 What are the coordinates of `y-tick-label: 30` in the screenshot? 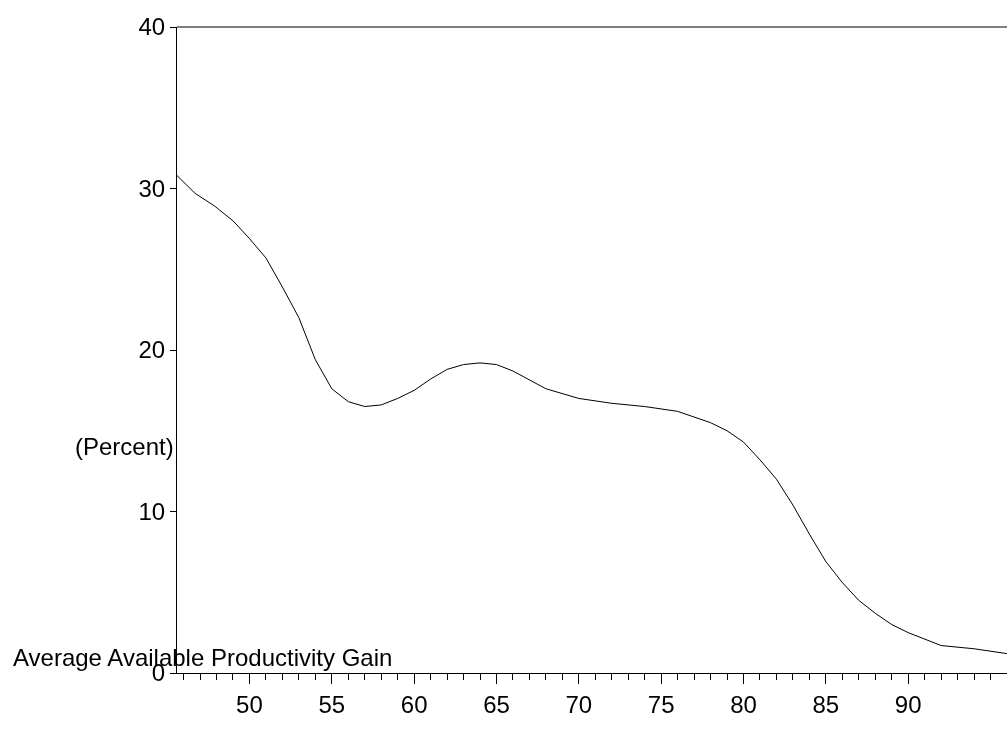 It's located at (152, 188).